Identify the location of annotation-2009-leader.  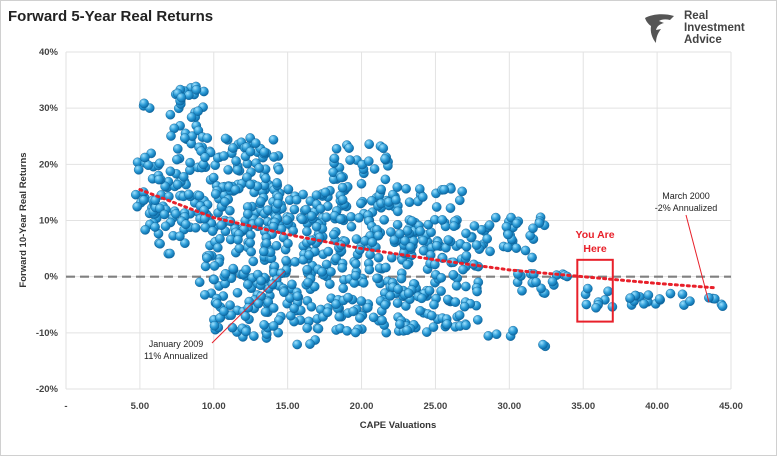
(248, 307).